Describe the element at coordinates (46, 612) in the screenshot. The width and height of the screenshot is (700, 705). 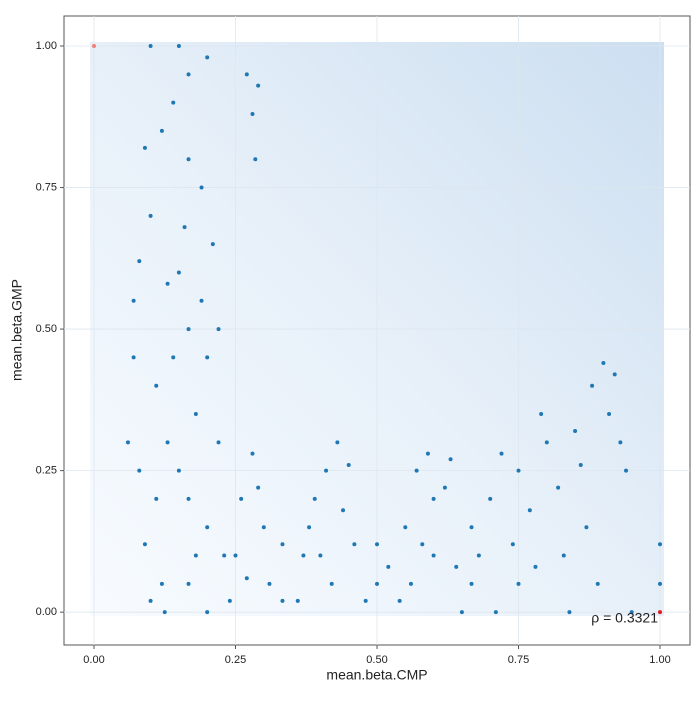
I see `y-tick-label: 0.00` at that location.